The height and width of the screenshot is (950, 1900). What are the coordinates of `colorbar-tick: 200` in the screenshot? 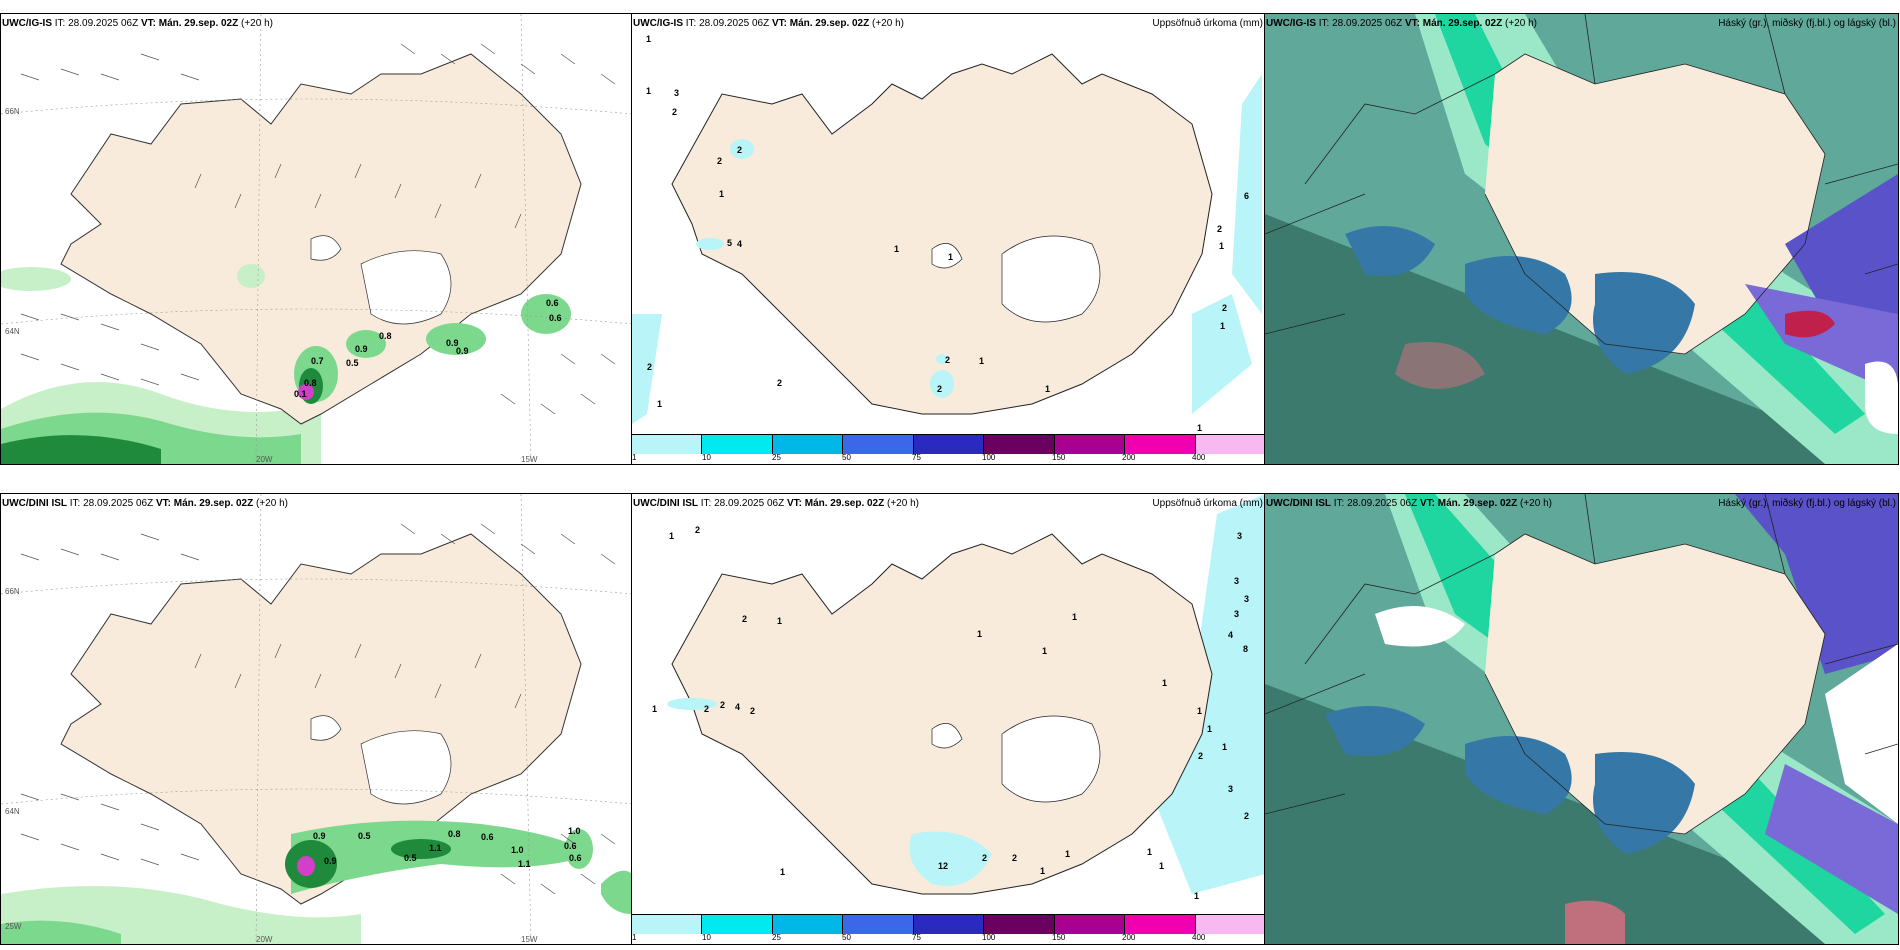 It's located at (1129, 937).